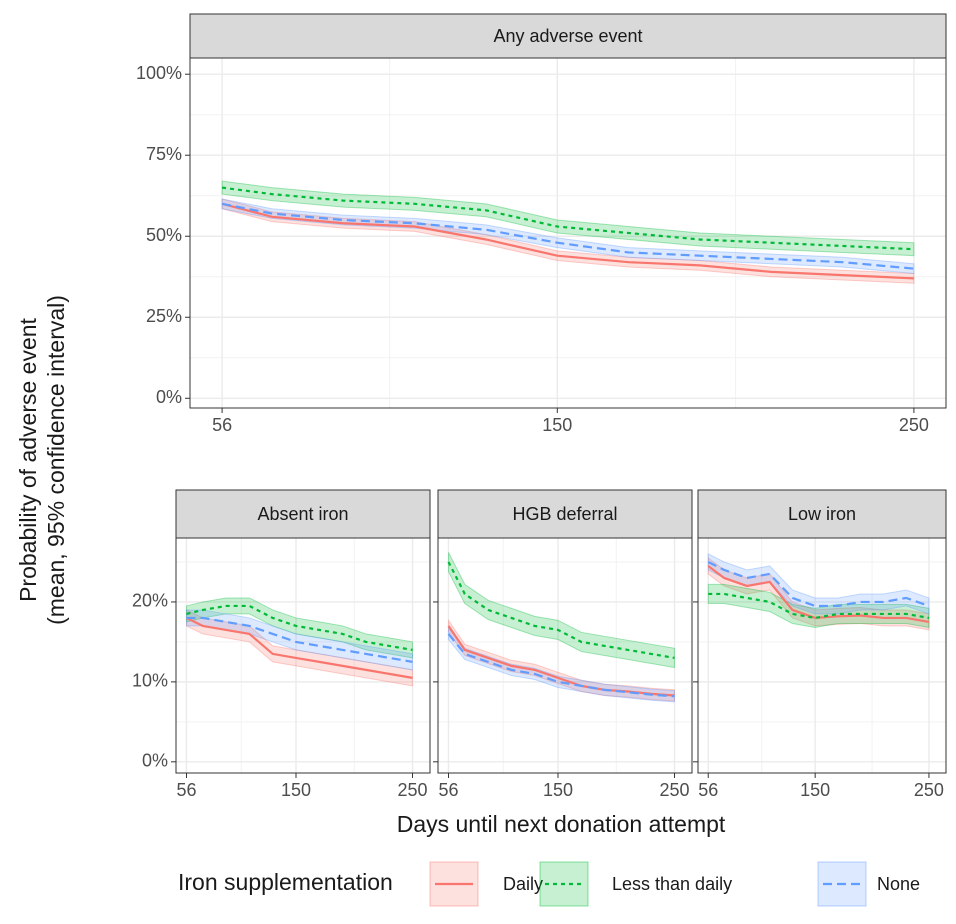  What do you see at coordinates (672, 884) in the screenshot?
I see `legend-label: Less than daily` at bounding box center [672, 884].